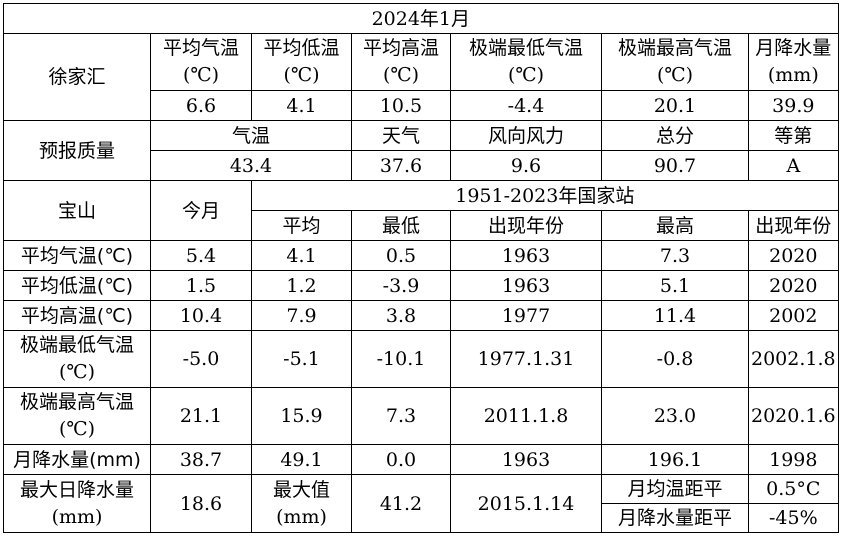 This screenshot has height=549, width=857. What do you see at coordinates (793, 62) in the screenshot?
I see `xujiahui-header-precip: 月降水量 (mm)` at bounding box center [793, 62].